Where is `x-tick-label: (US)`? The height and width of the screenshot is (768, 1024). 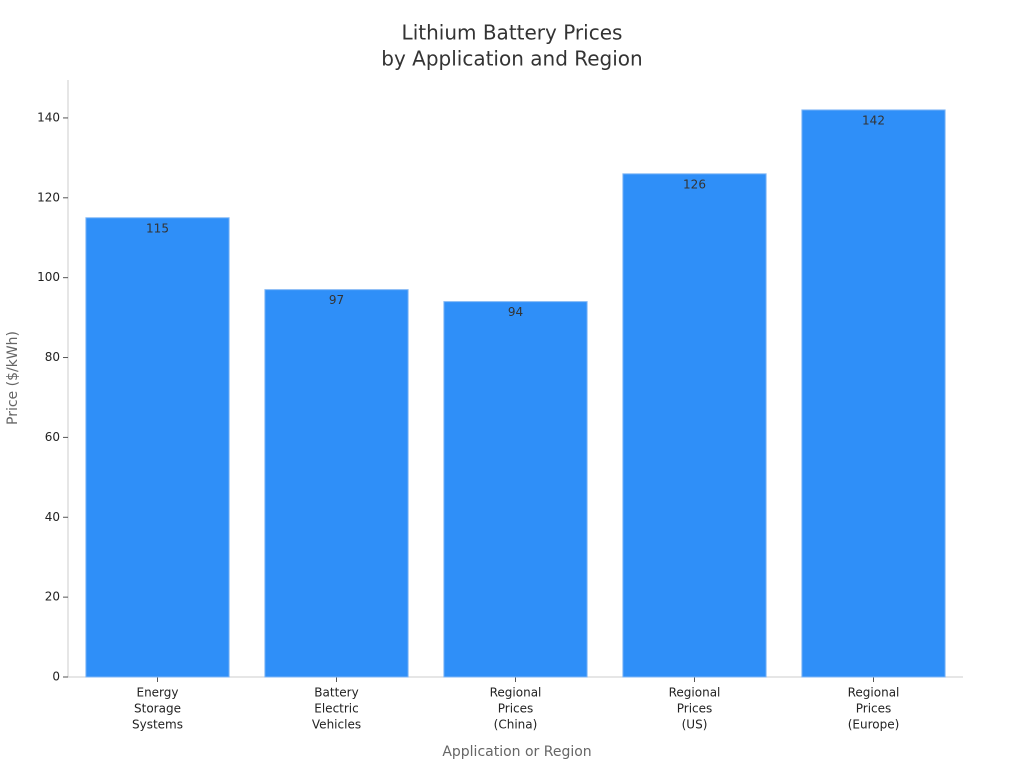
x-tick-label: (US) is located at coordinates (695, 725).